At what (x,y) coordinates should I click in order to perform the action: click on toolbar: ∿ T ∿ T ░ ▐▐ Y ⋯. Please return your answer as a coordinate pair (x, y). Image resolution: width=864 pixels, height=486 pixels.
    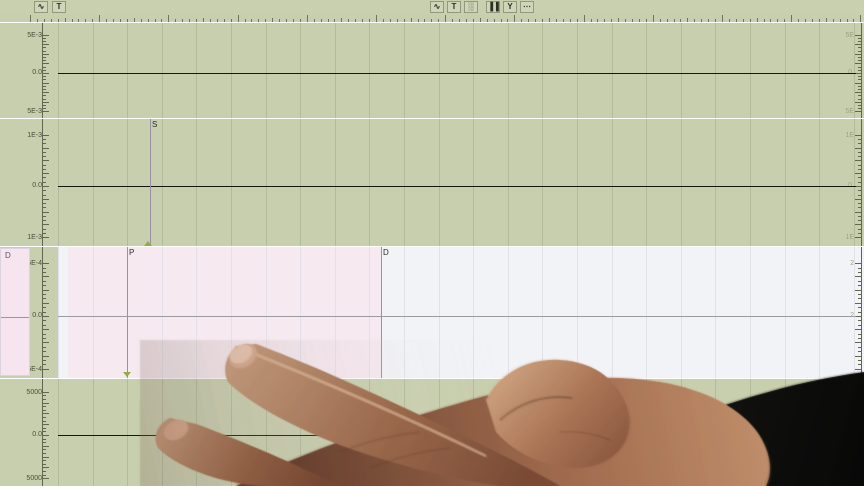
    Looking at the image, I should click on (432, 7).